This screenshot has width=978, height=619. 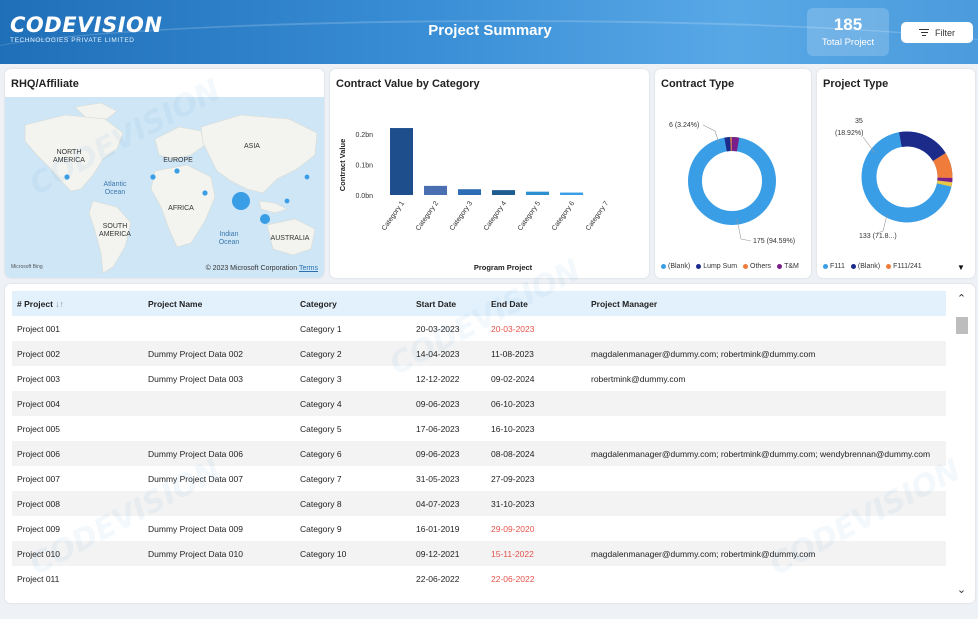 I want to click on cell-project: Project 008, so click(x=38, y=503).